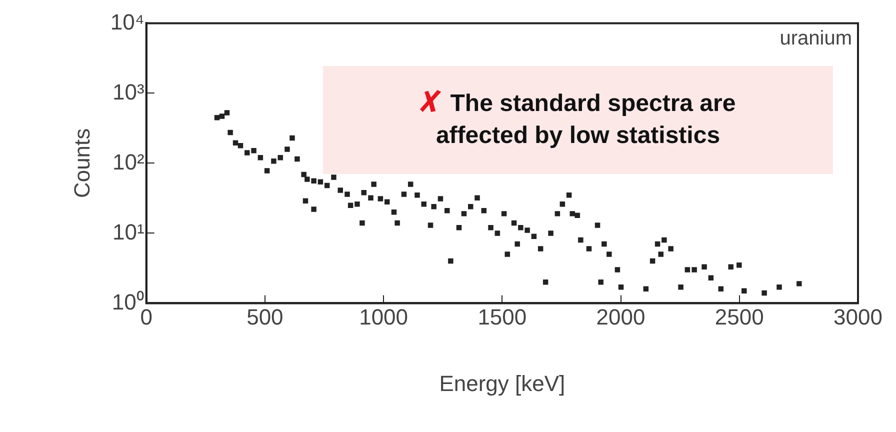 The image size is (896, 432). Describe the element at coordinates (502, 383) in the screenshot. I see `x-axis-title: Energy [keV]` at that location.